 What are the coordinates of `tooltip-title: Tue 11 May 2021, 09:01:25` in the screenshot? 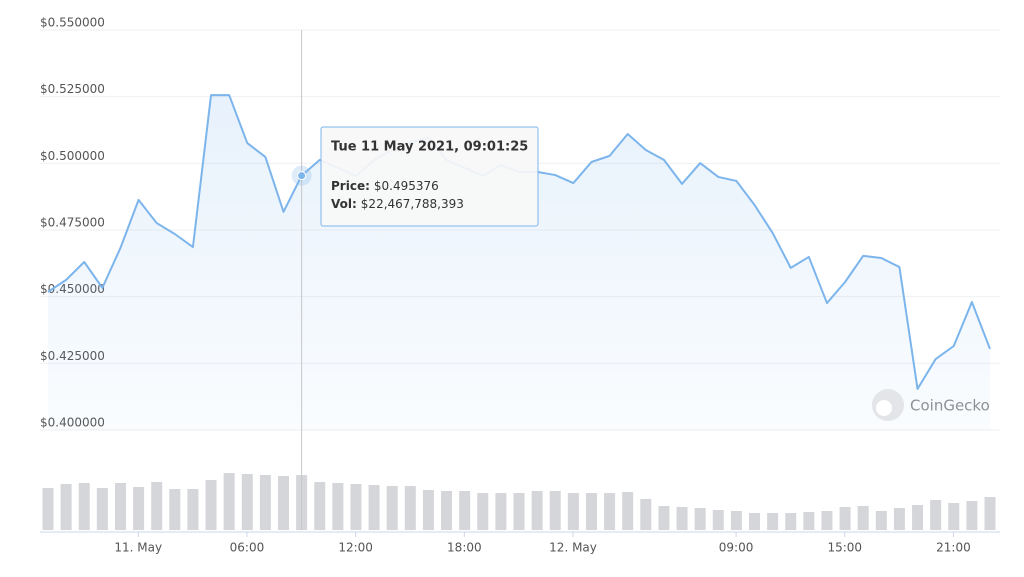 It's located at (429, 147).